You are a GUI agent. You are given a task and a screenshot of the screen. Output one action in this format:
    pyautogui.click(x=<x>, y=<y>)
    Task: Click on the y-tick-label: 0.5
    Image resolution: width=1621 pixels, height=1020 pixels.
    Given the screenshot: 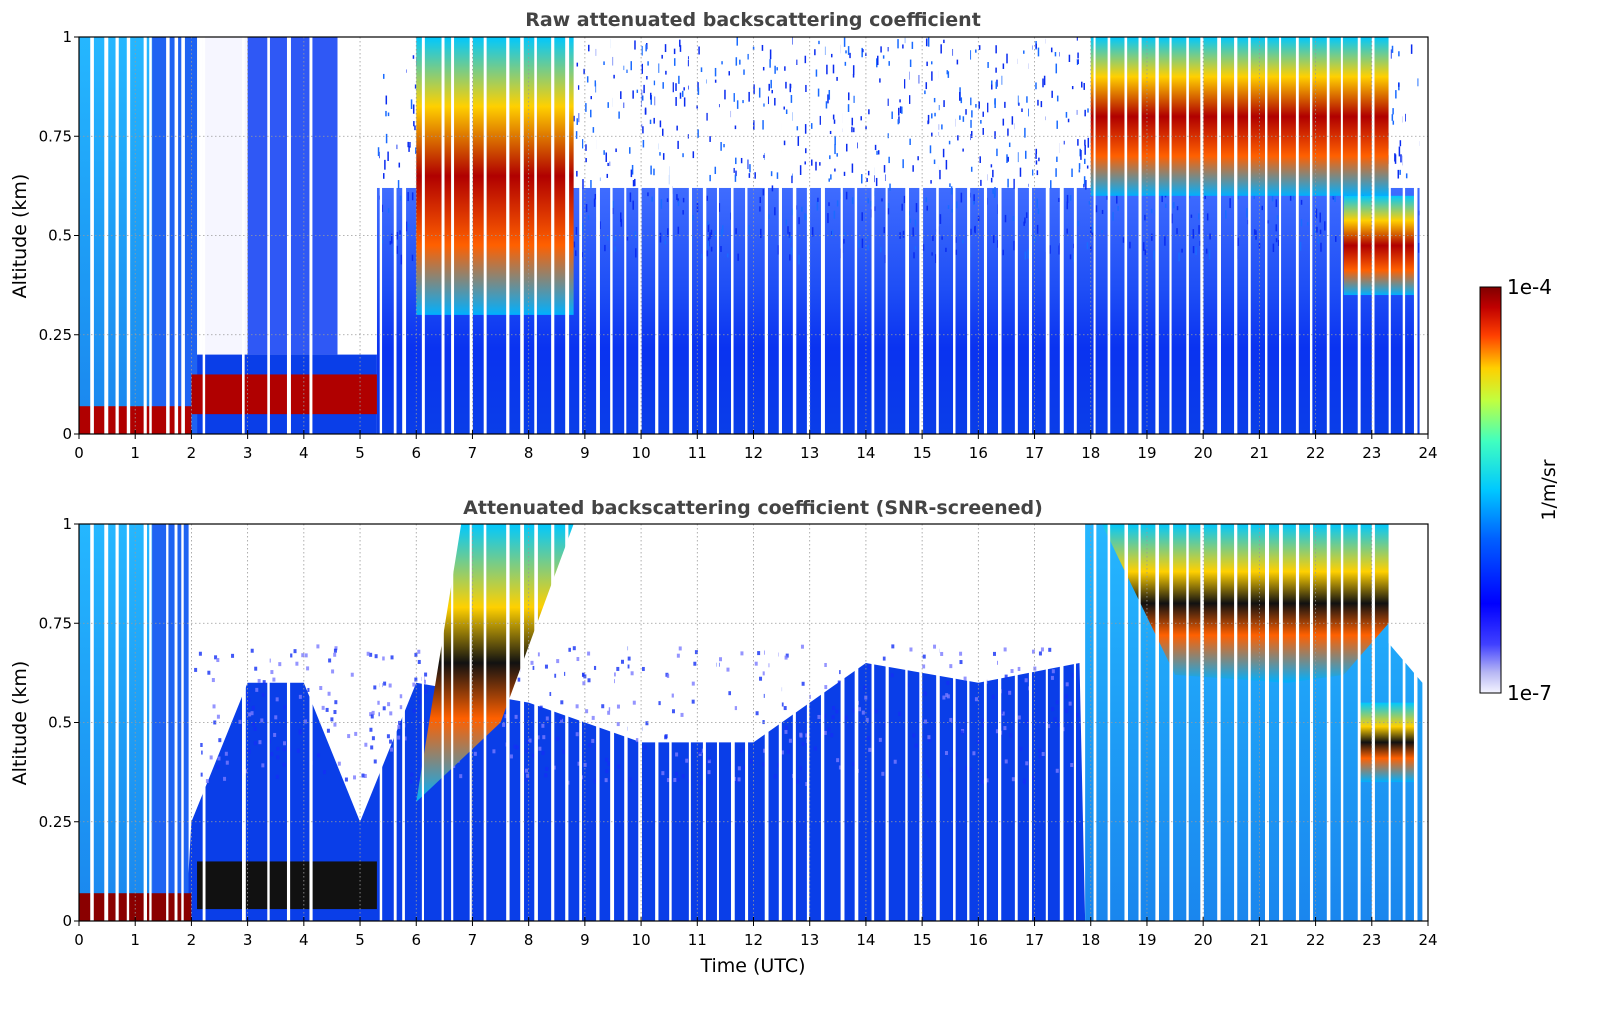 What is the action you would take?
    pyautogui.click(x=60, y=723)
    